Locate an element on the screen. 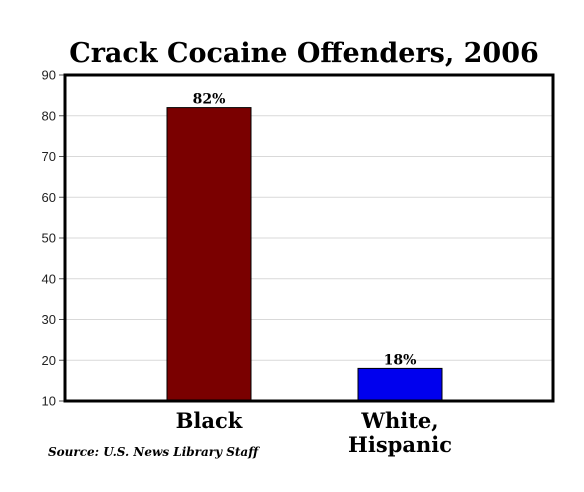 This screenshot has width=584, height=492. source-note: Source: U.S. News Library Staff is located at coordinates (154, 452).